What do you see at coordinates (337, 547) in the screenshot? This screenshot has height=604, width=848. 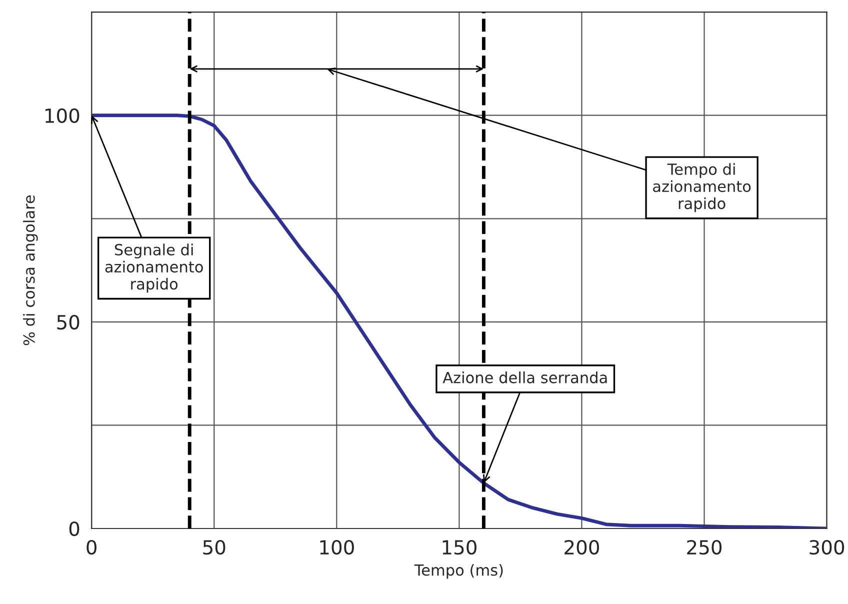 I see `x-tick-label: 100` at bounding box center [337, 547].